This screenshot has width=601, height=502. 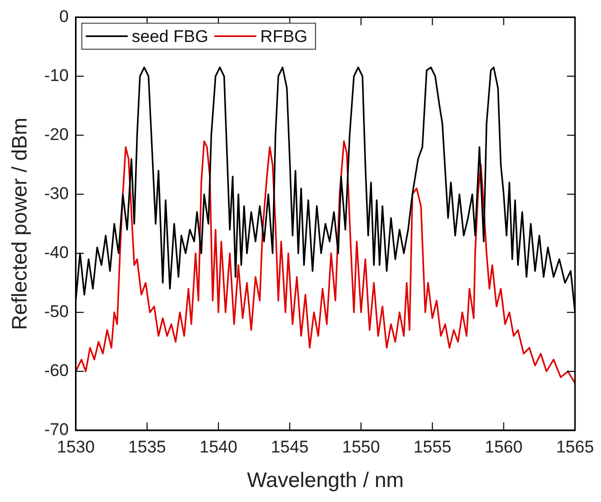 What do you see at coordinates (64, 16) in the screenshot?
I see `y-tick-label: 0` at bounding box center [64, 16].